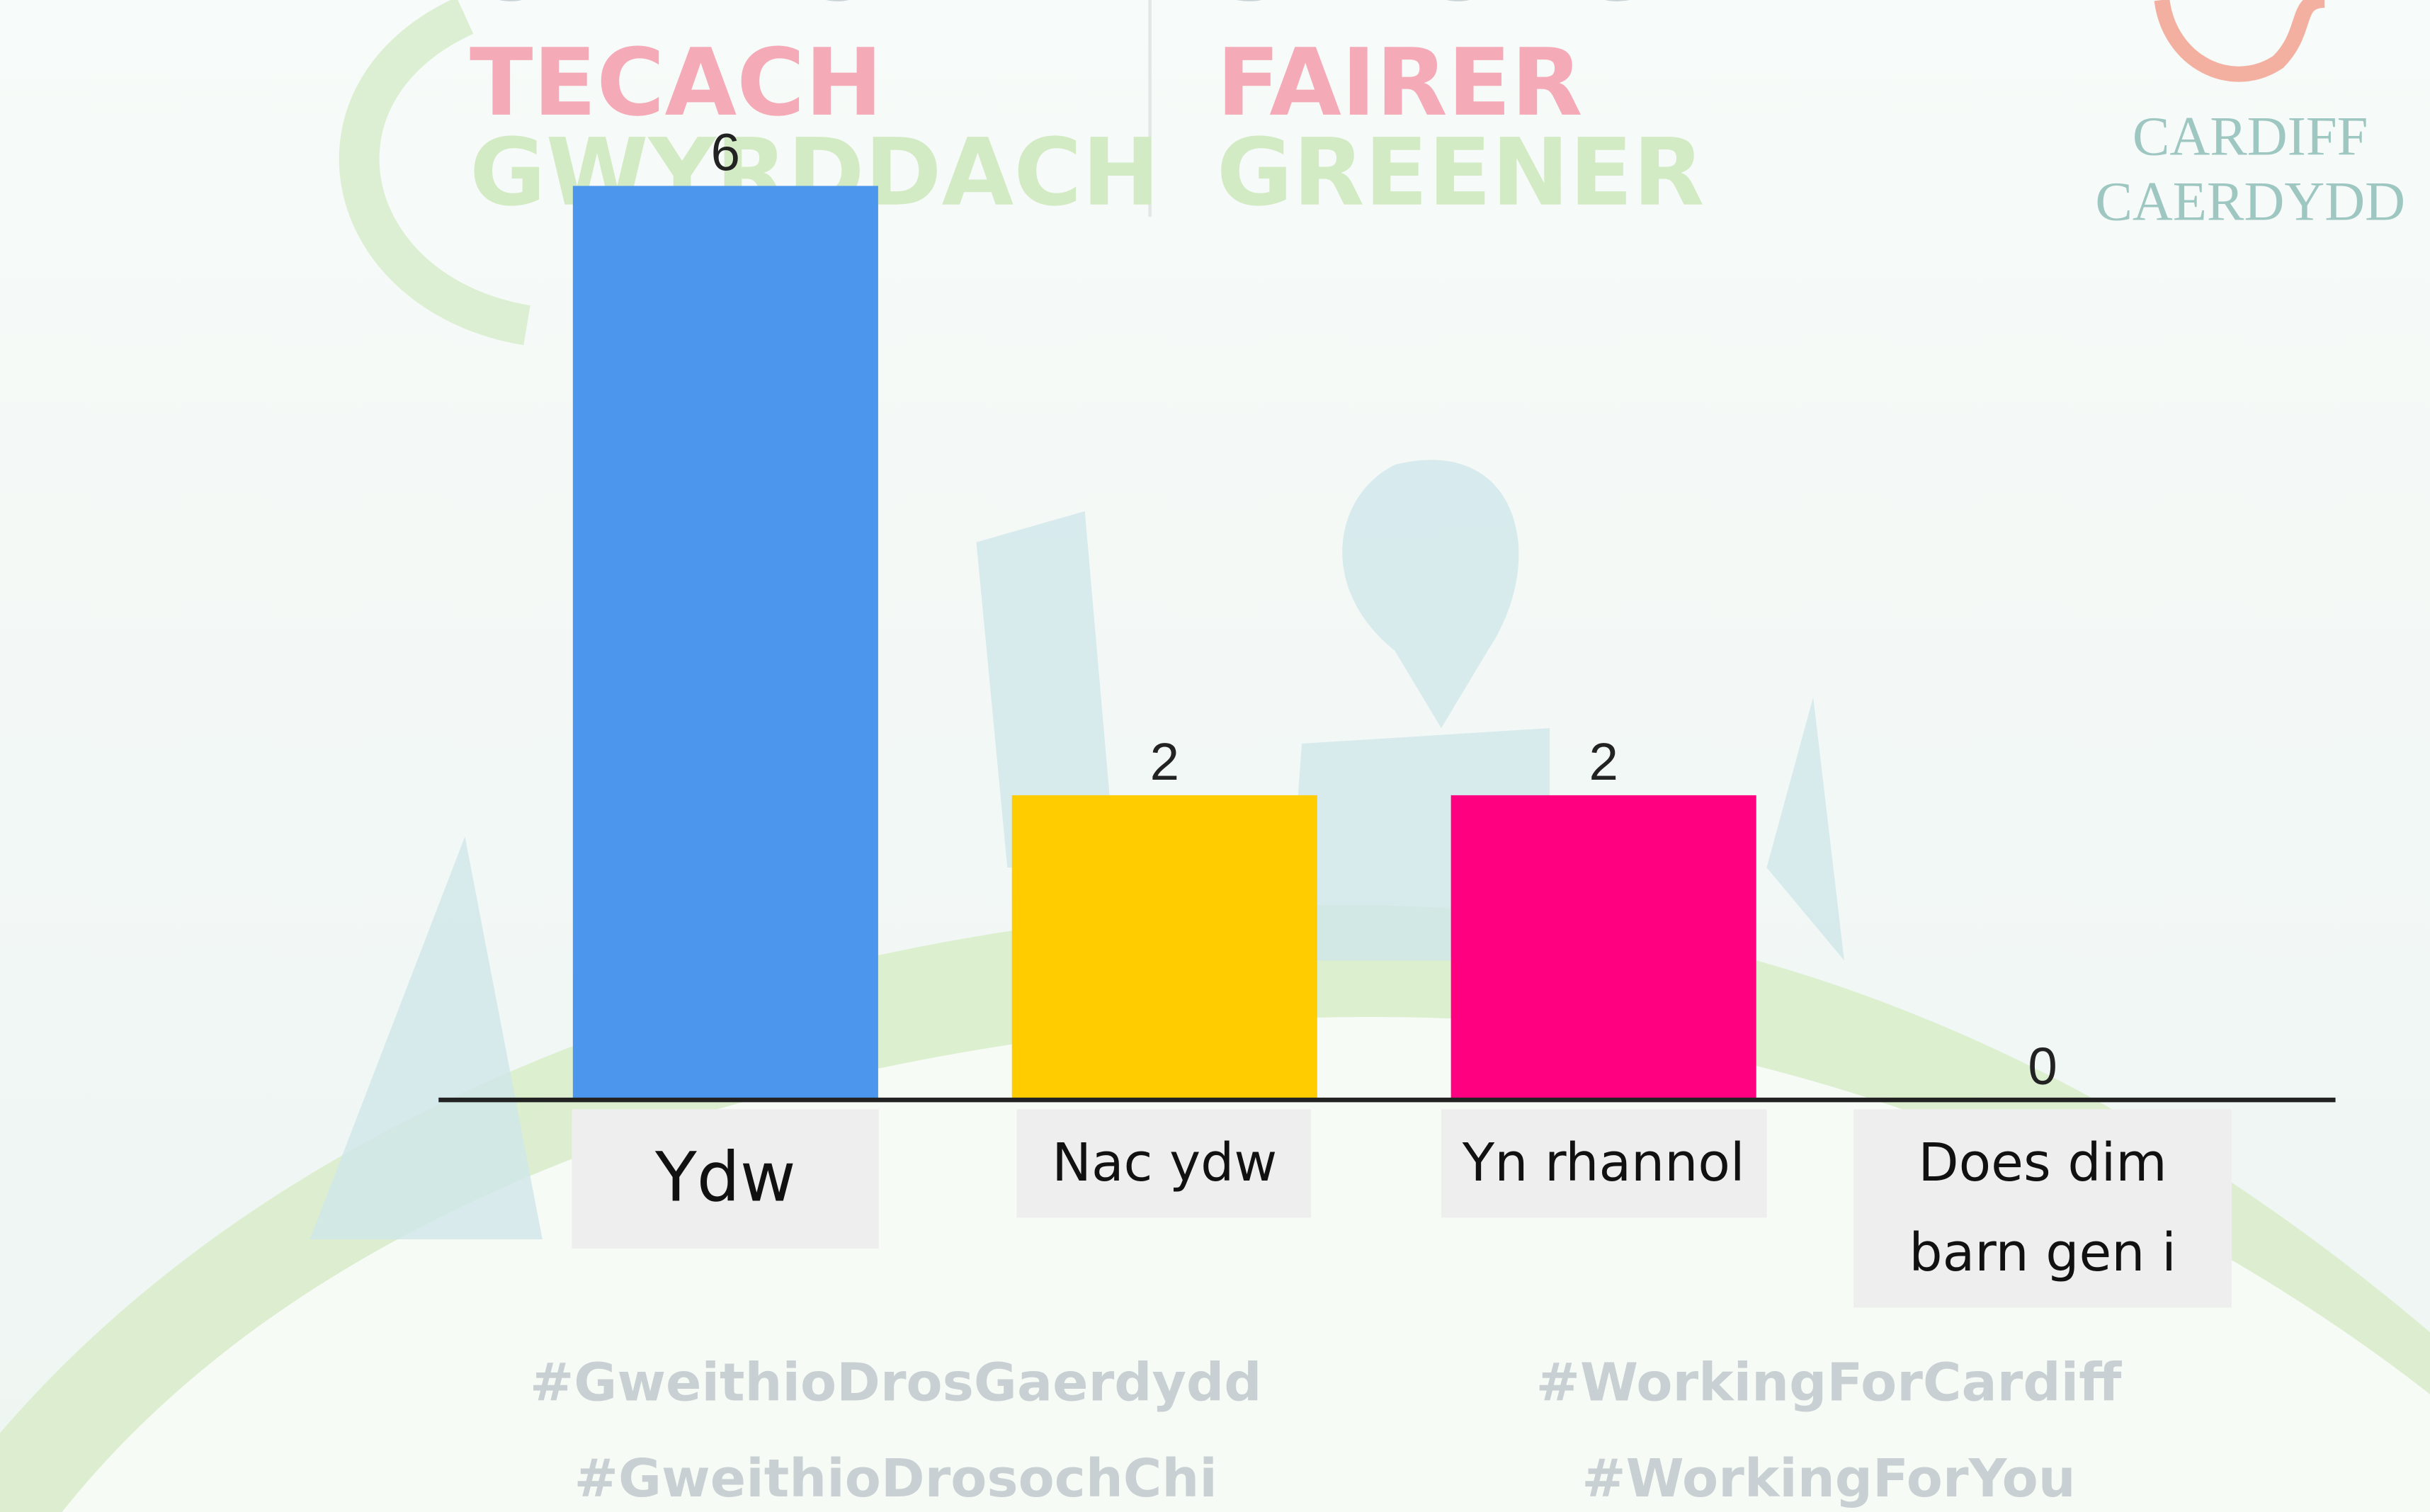  I want to click on swoosh, so click(434, 173).